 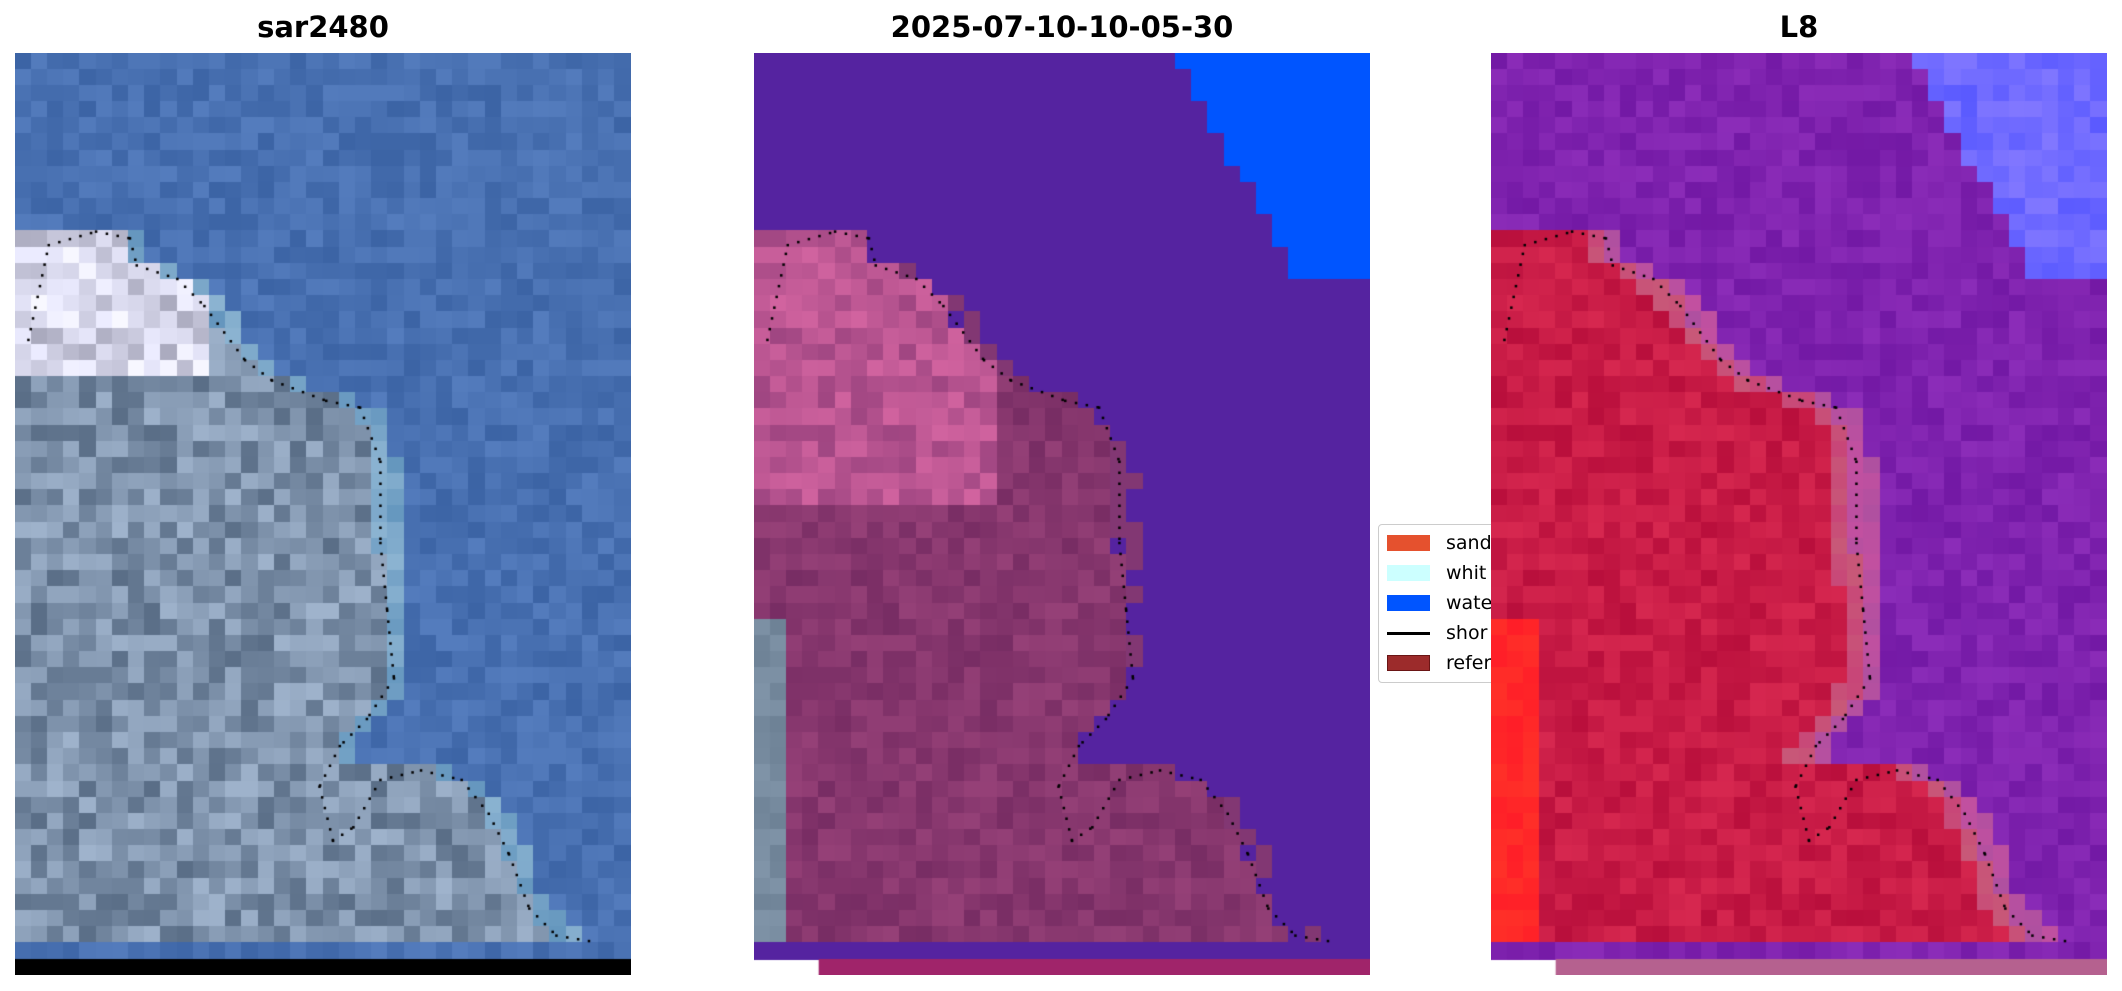 I want to click on legend-label: whit, so click(x=1466, y=573).